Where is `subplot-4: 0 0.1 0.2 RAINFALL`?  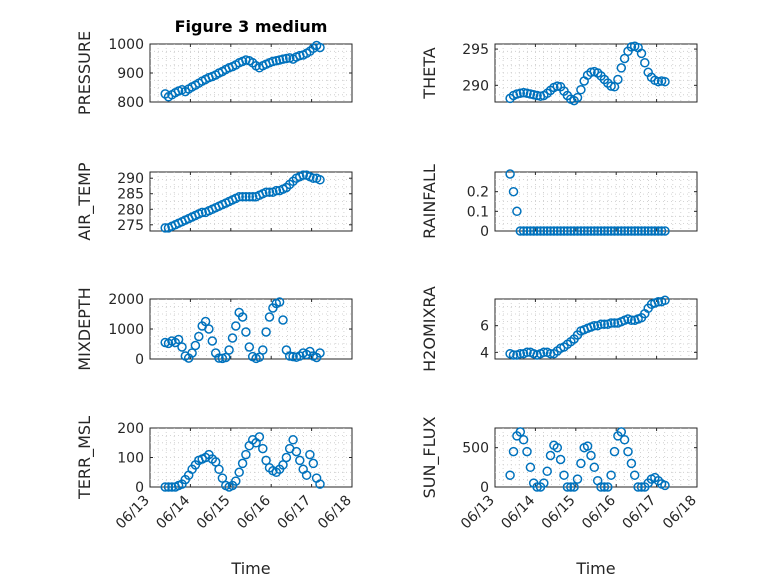 subplot-4: 0 0.1 0.2 RAINFALL is located at coordinates (559, 202).